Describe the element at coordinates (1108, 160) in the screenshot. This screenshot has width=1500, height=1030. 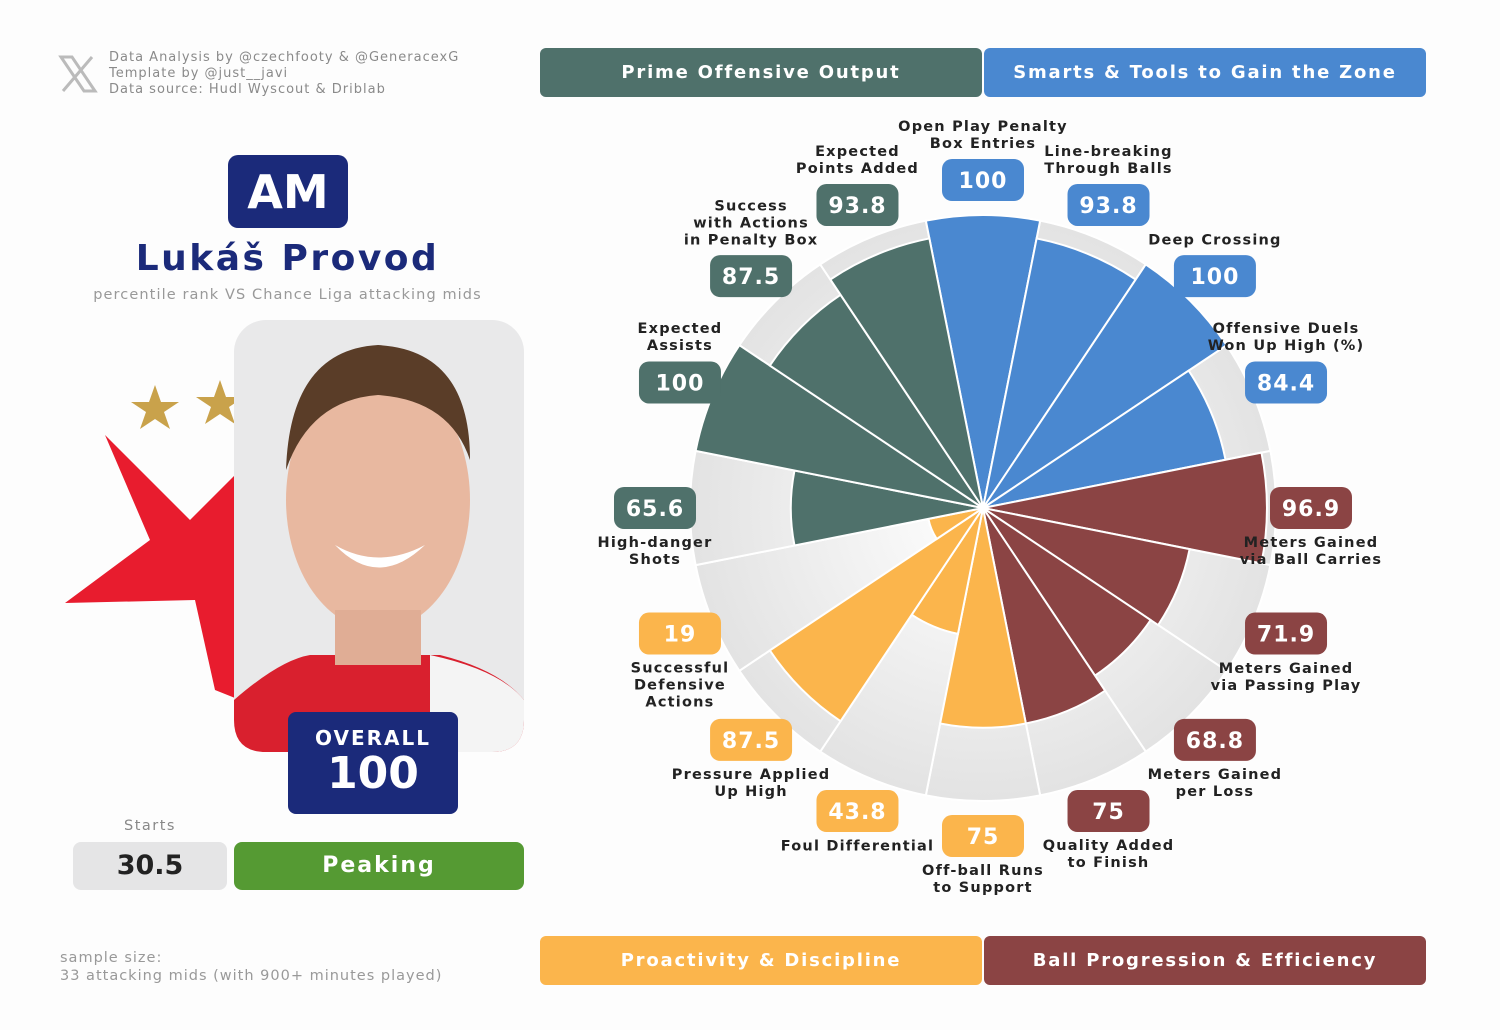
I see `category-label: Line-breaking Through Balls` at that location.